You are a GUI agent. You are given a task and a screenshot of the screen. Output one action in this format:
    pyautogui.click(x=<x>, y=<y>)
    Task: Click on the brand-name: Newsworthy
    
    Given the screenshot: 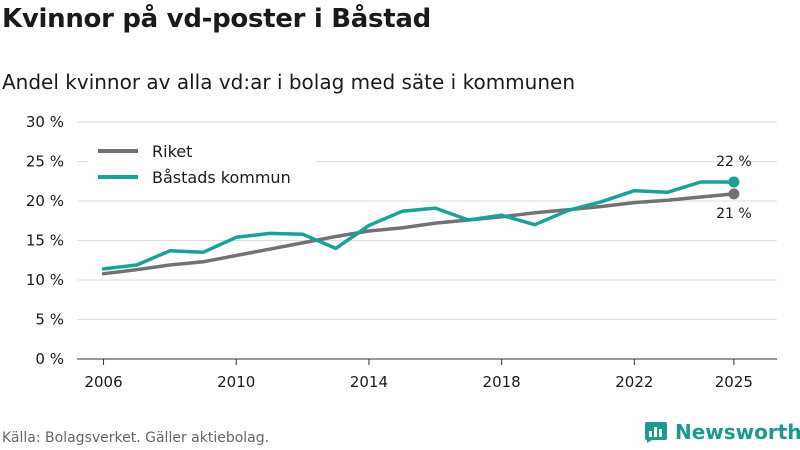 What is the action you would take?
    pyautogui.click(x=737, y=432)
    